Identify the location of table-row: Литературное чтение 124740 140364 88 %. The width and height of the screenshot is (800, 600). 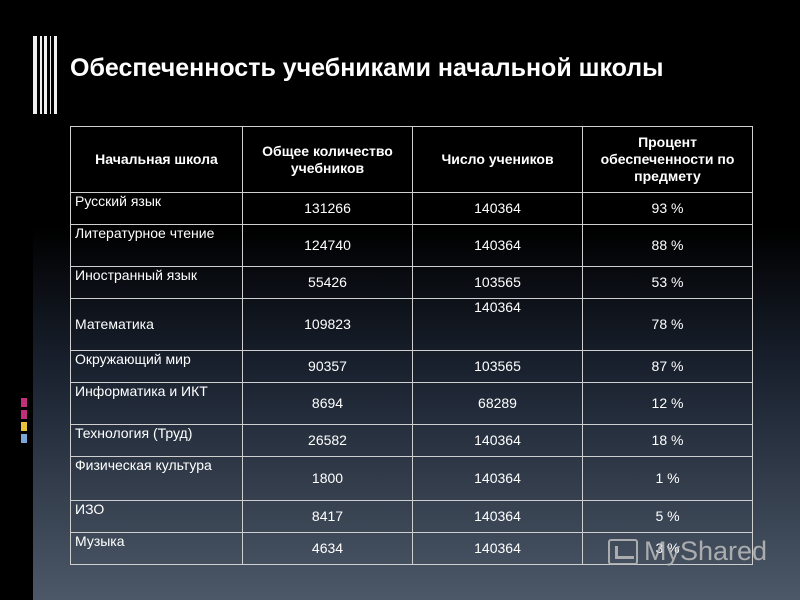
(411, 245).